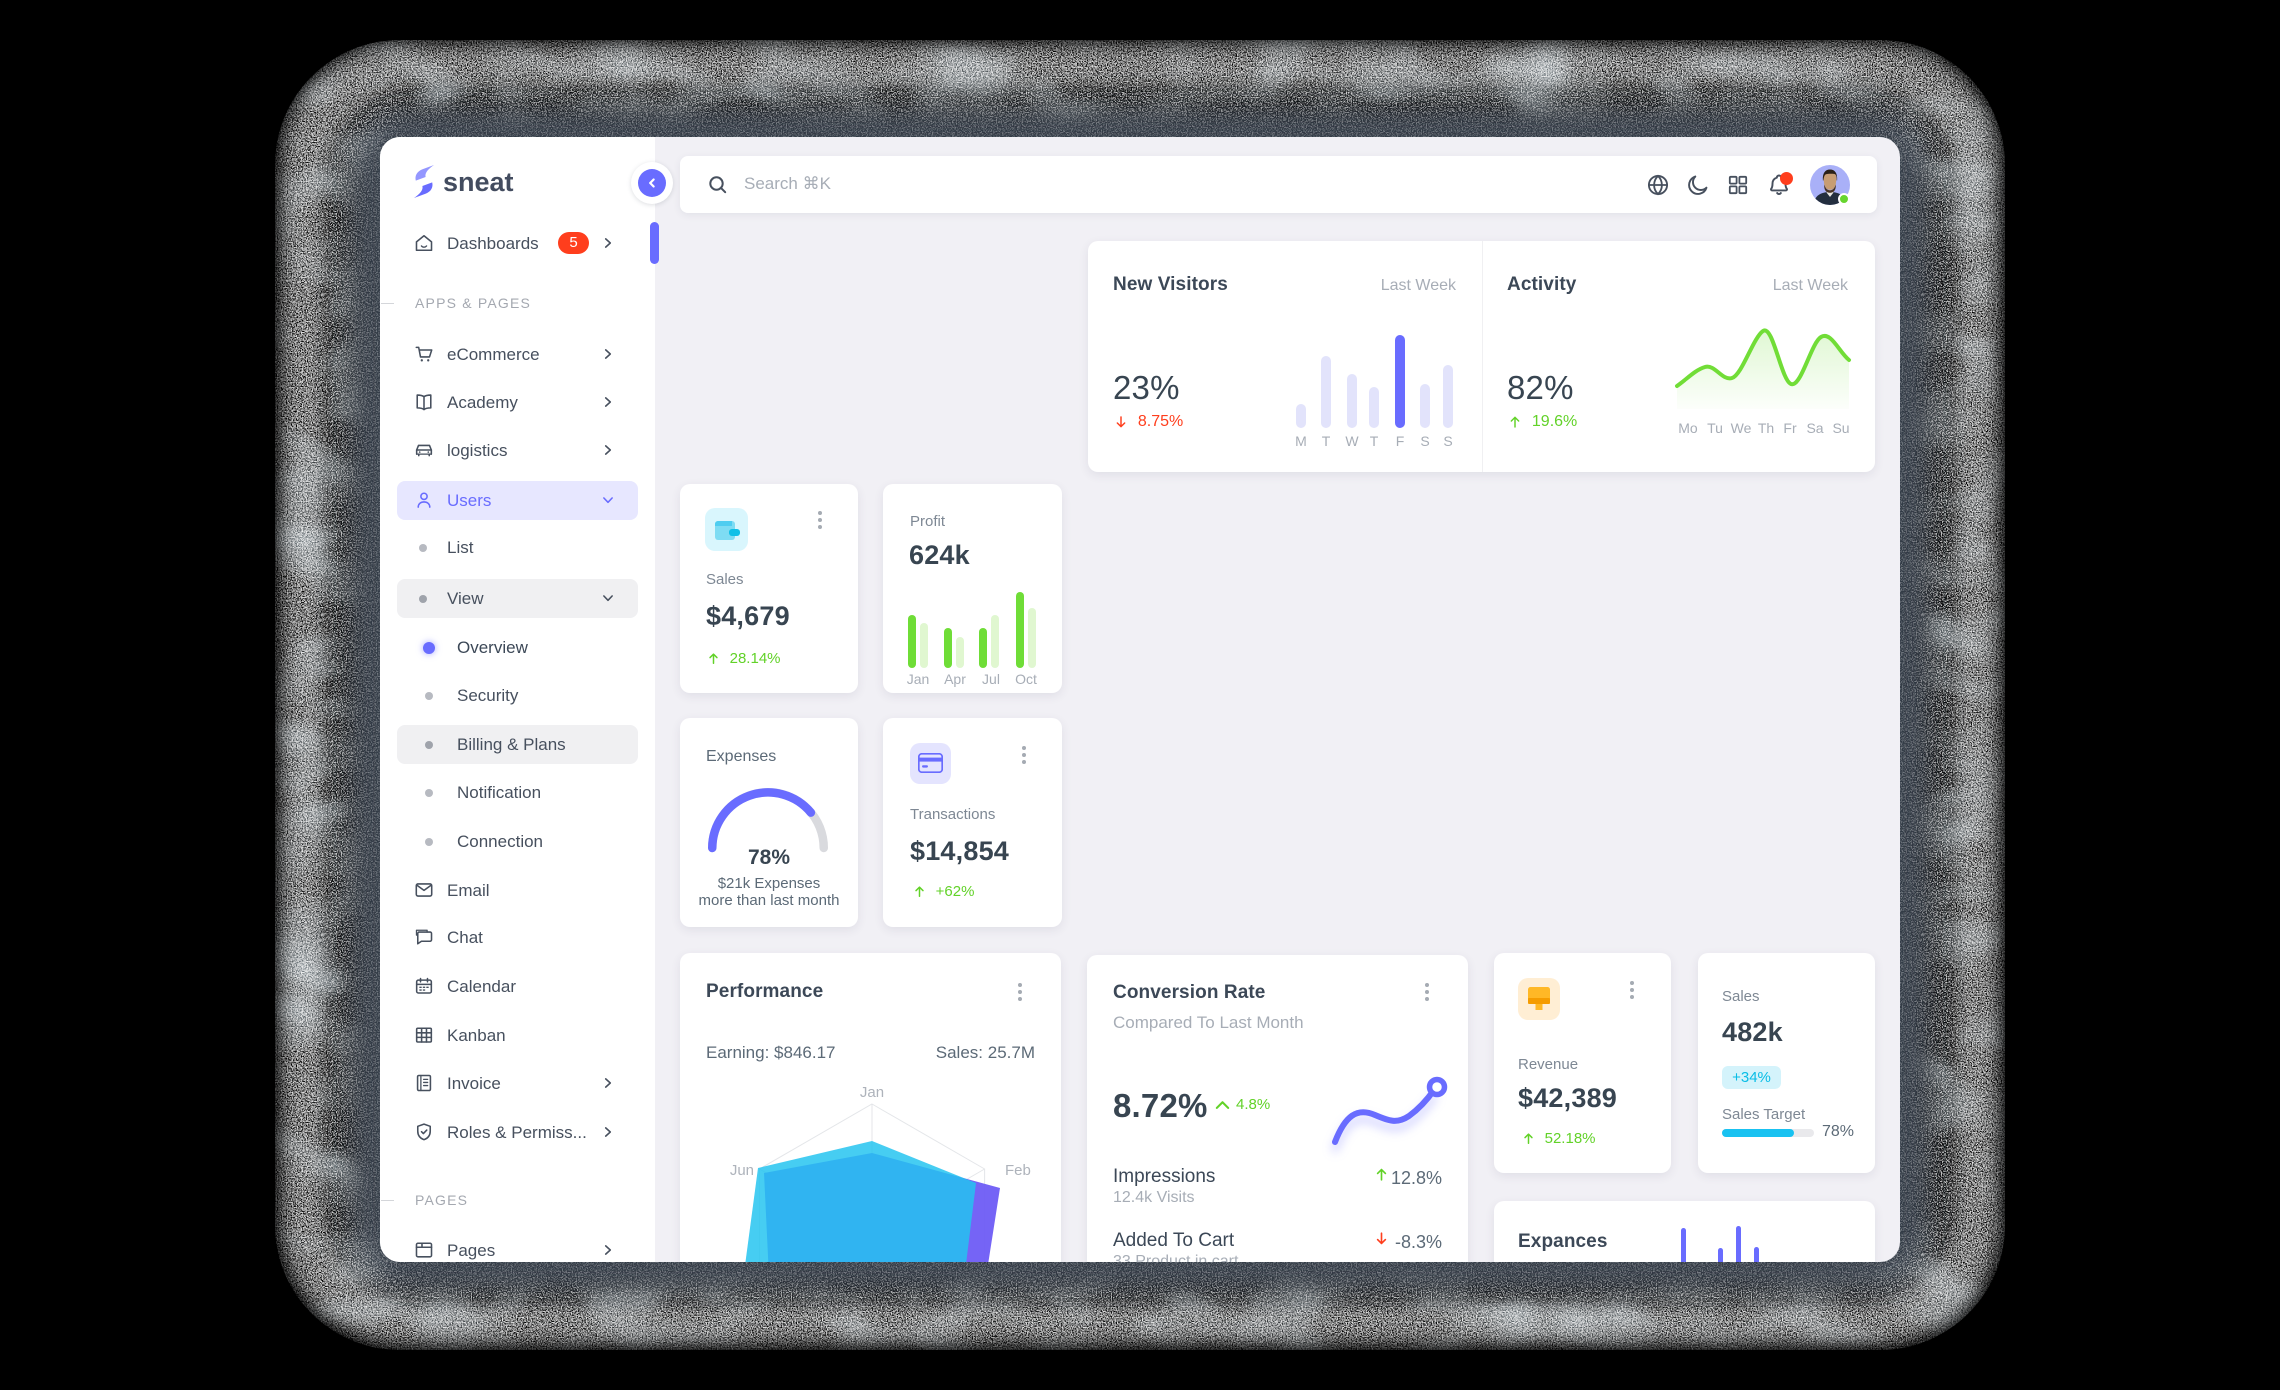 The height and width of the screenshot is (1390, 2280). Describe the element at coordinates (1018, 1170) in the screenshot. I see `svg-text: Feb` at that location.